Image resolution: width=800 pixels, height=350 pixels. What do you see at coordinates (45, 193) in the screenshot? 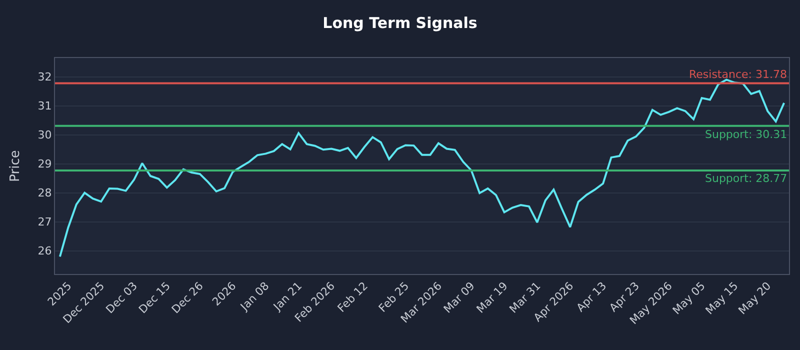
I see `y-tick-label: 28` at bounding box center [45, 193].